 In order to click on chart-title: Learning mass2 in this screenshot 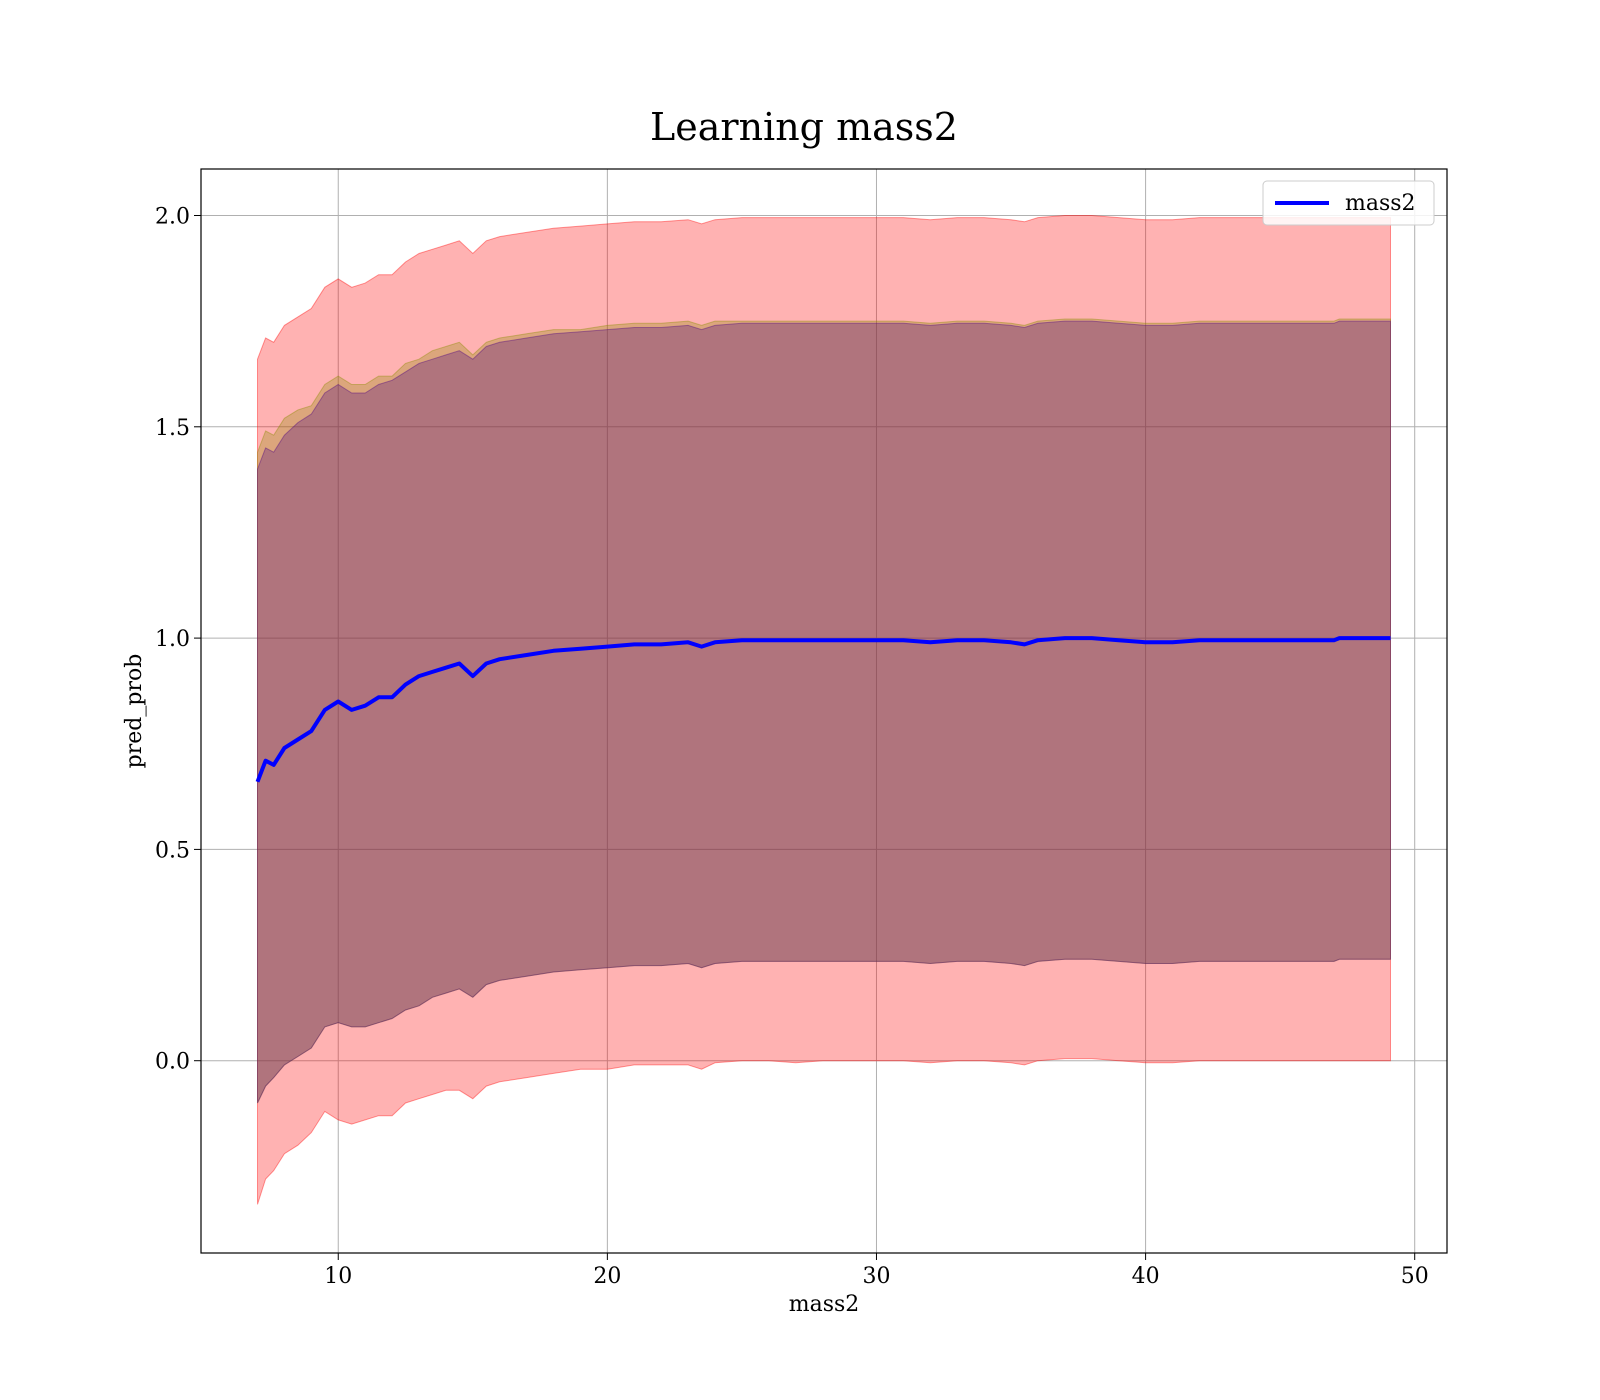, I will do `click(804, 127)`.